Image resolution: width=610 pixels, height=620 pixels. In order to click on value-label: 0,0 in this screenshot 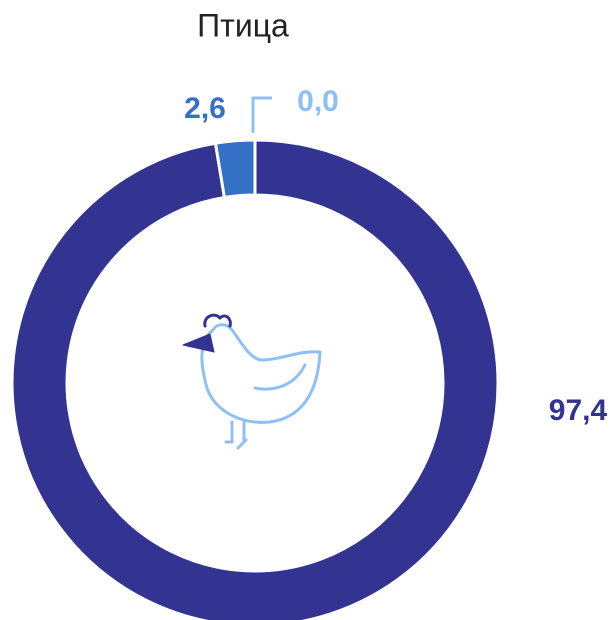, I will do `click(318, 101)`.